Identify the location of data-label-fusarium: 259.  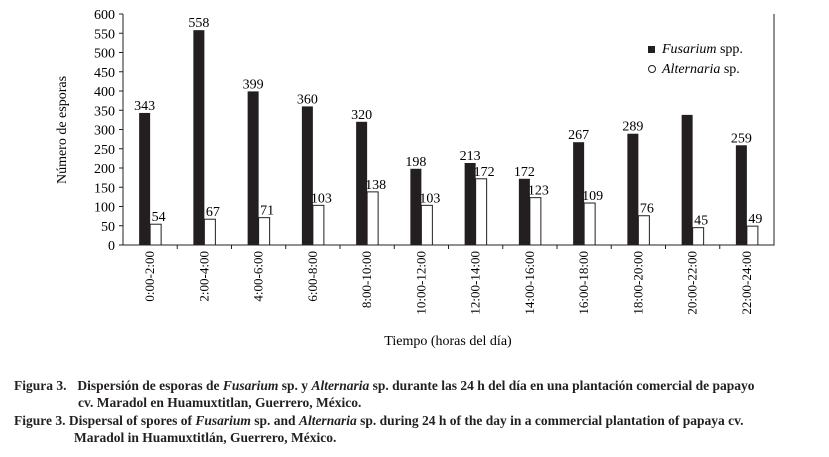
(741, 138).